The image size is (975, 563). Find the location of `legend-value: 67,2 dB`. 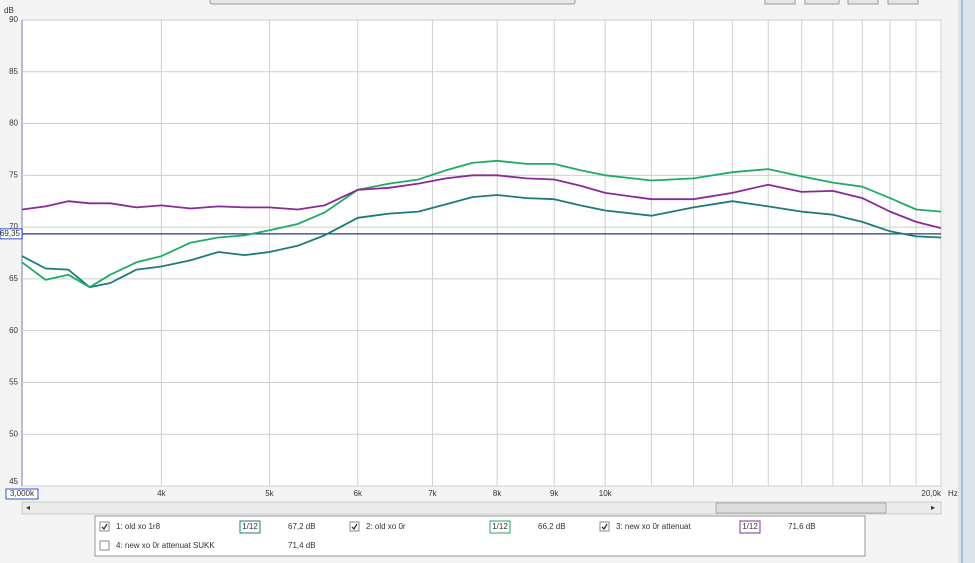

legend-value: 67,2 dB is located at coordinates (302, 526).